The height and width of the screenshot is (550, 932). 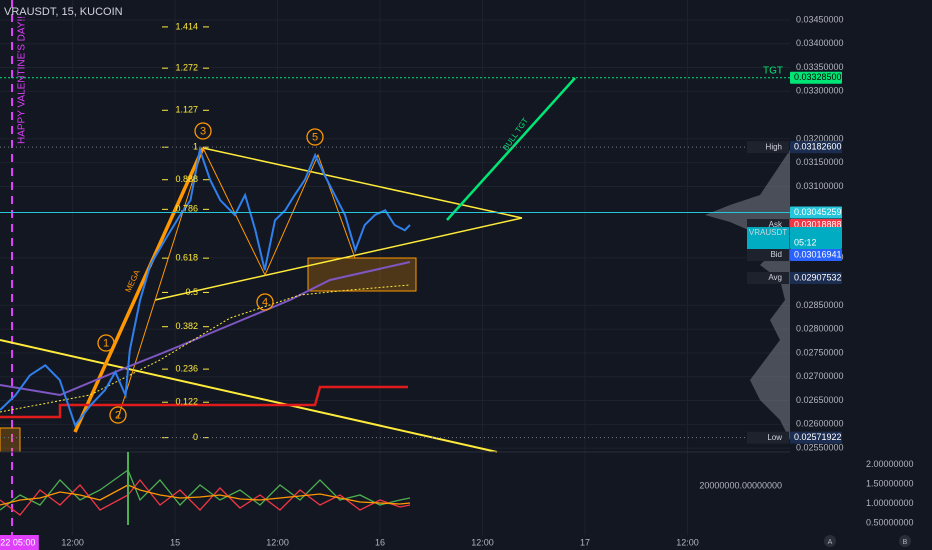 I want to click on y-tick-label: 0.02850000, so click(x=820, y=305).